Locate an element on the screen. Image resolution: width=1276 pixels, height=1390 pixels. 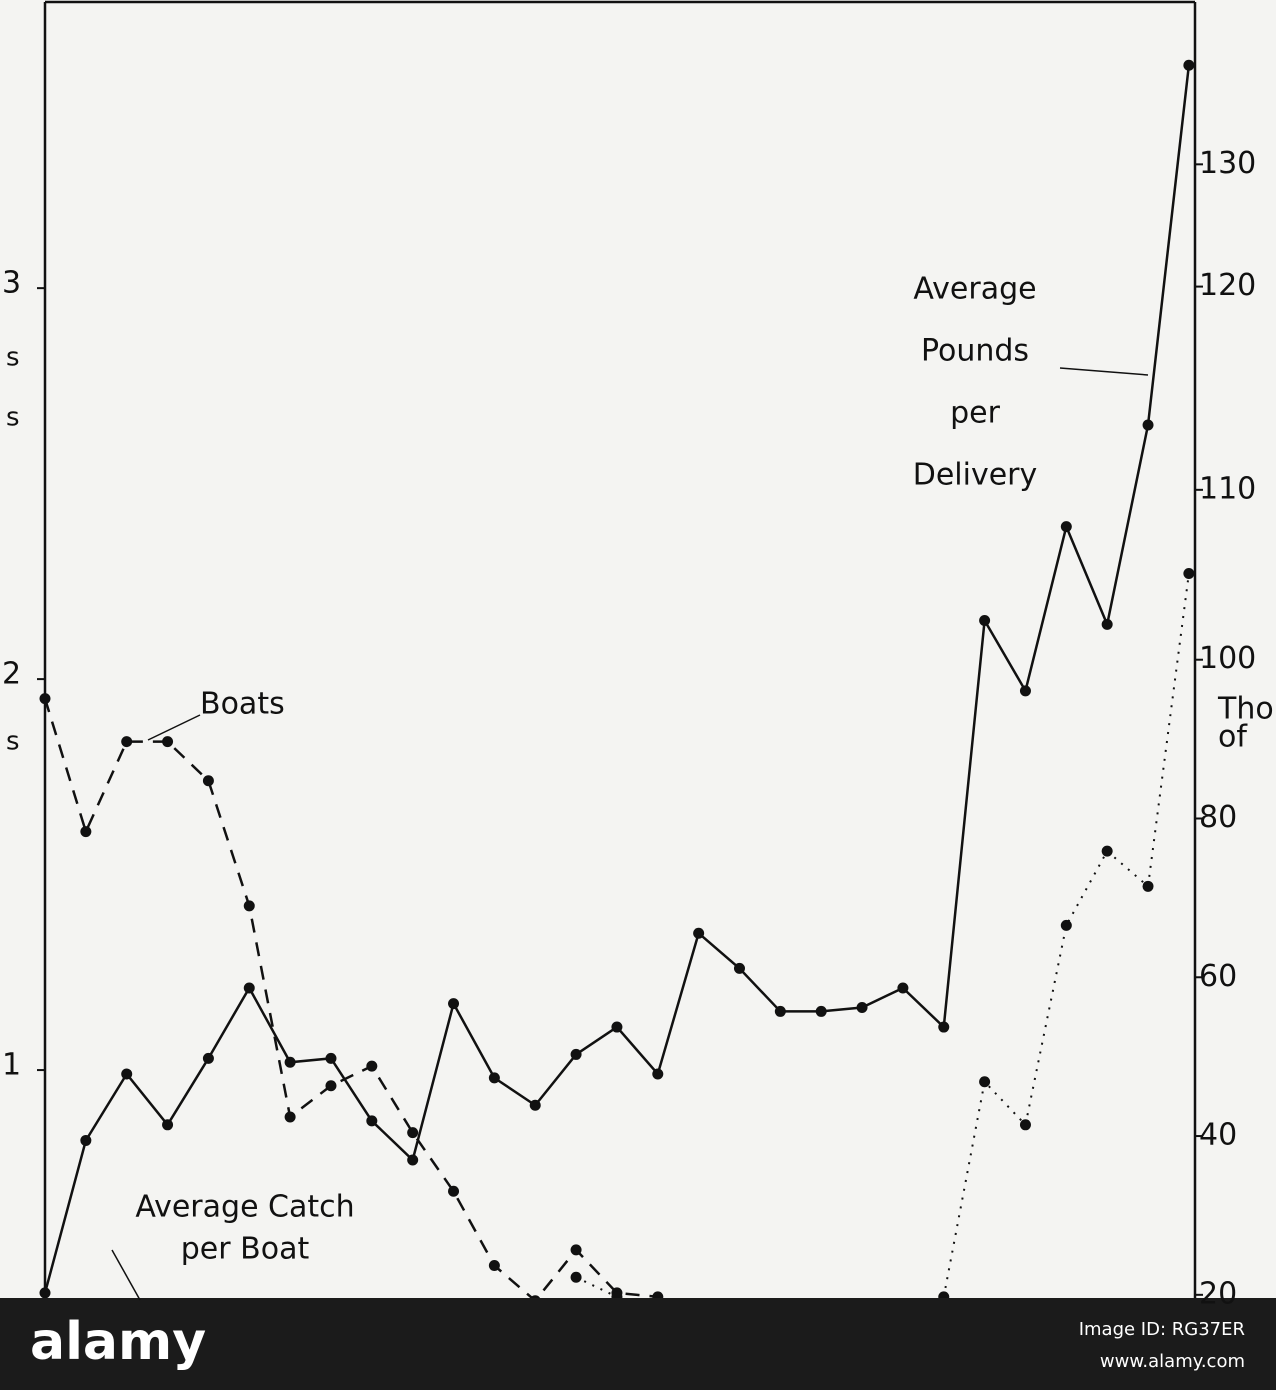
watermark-url: www.alamy.com is located at coordinates (1172, 1361).